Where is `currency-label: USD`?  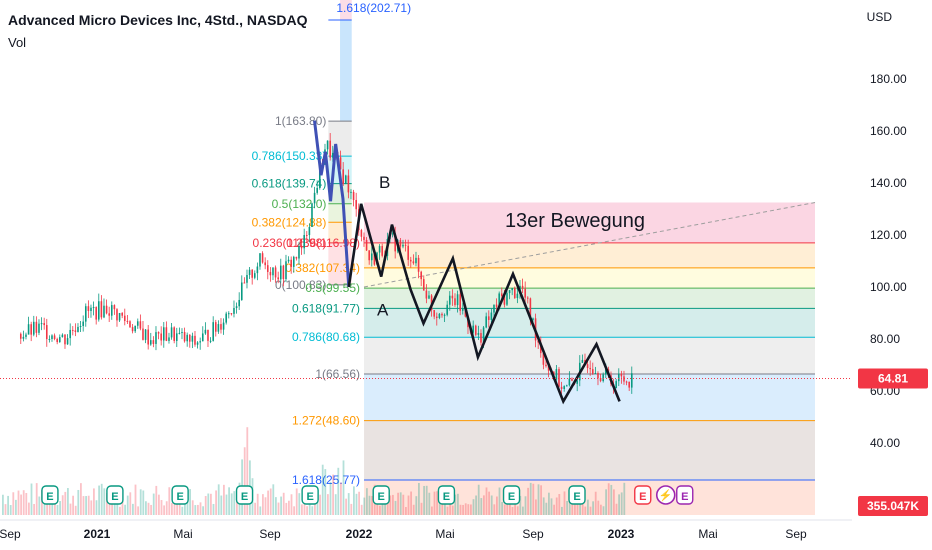
currency-label: USD is located at coordinates (879, 17).